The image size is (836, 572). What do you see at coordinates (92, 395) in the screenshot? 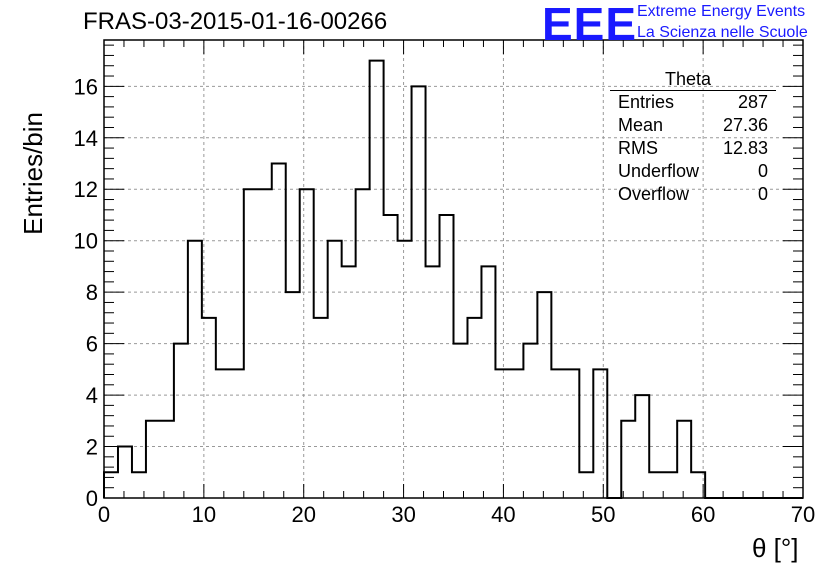
I see `y-tick-label: 4` at bounding box center [92, 395].